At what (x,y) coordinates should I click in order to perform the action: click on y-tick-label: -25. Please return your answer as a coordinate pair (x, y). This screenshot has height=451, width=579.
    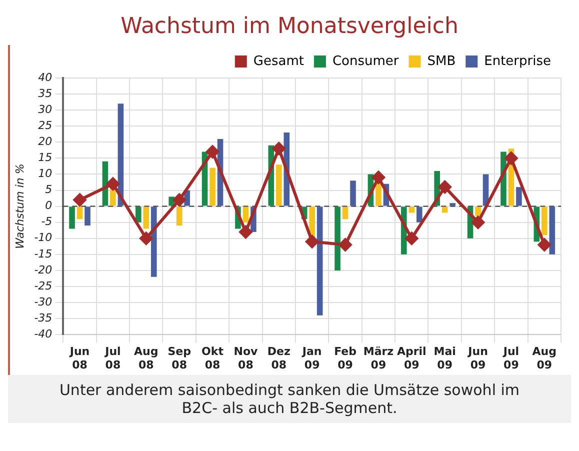
    Looking at the image, I should click on (43, 285).